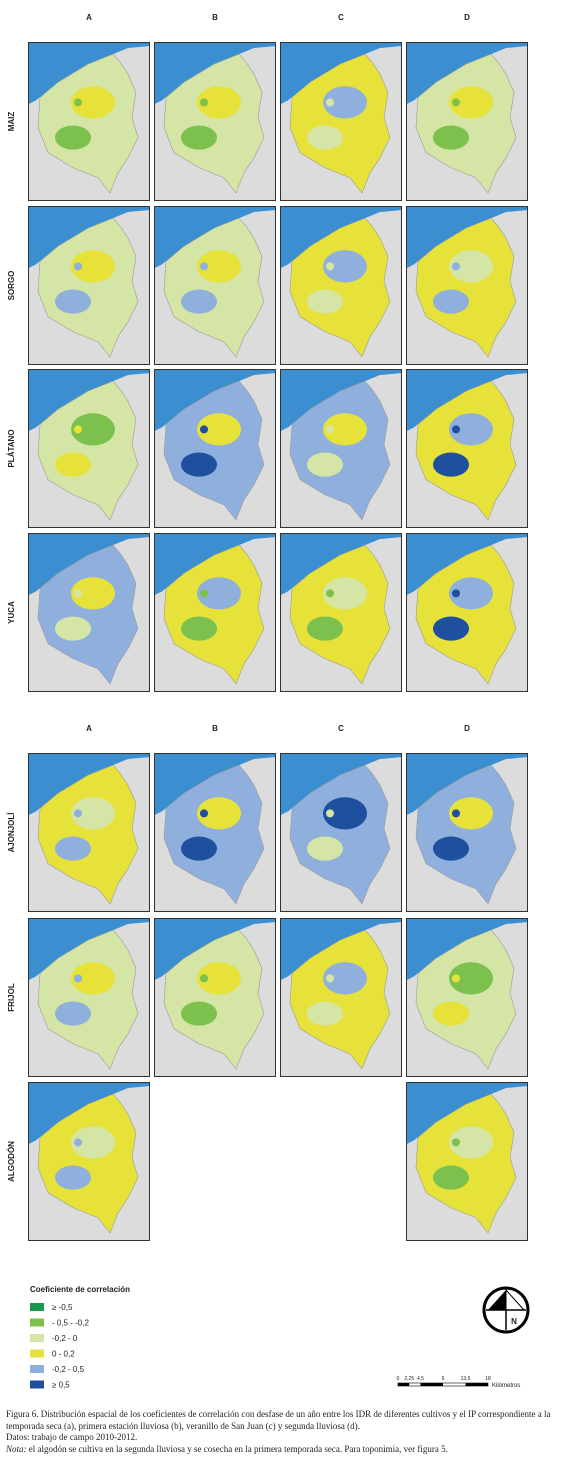  I want to click on north-arrow, so click(497, 1300).